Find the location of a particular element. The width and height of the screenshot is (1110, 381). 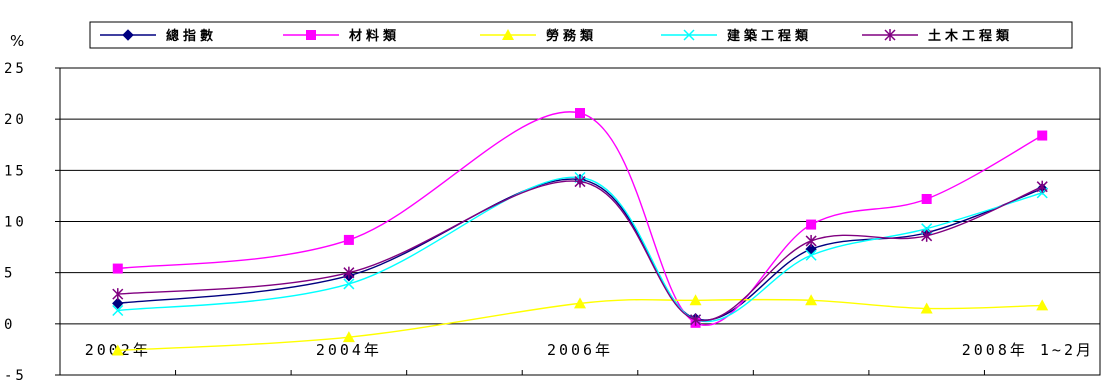

series-line is located at coordinates (580, 325).